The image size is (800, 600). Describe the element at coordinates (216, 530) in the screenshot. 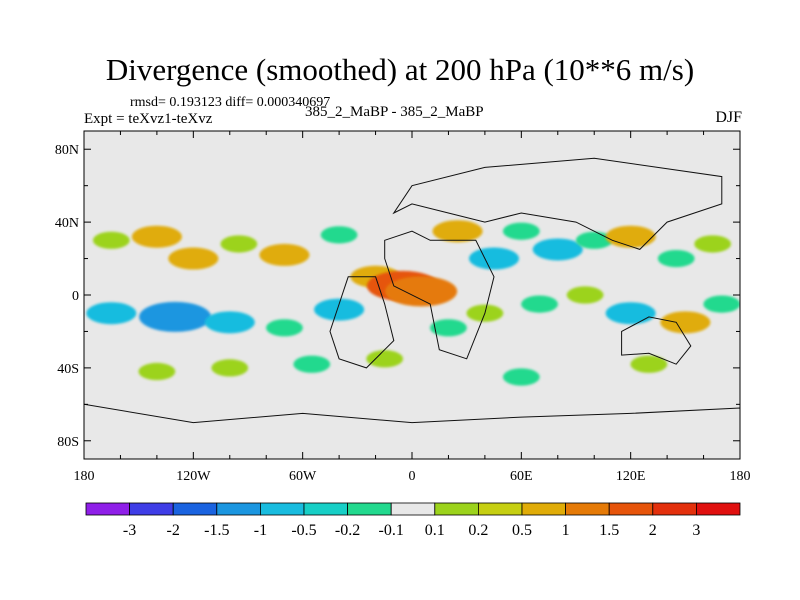

I see `colorbar-label-3: -1.5` at that location.